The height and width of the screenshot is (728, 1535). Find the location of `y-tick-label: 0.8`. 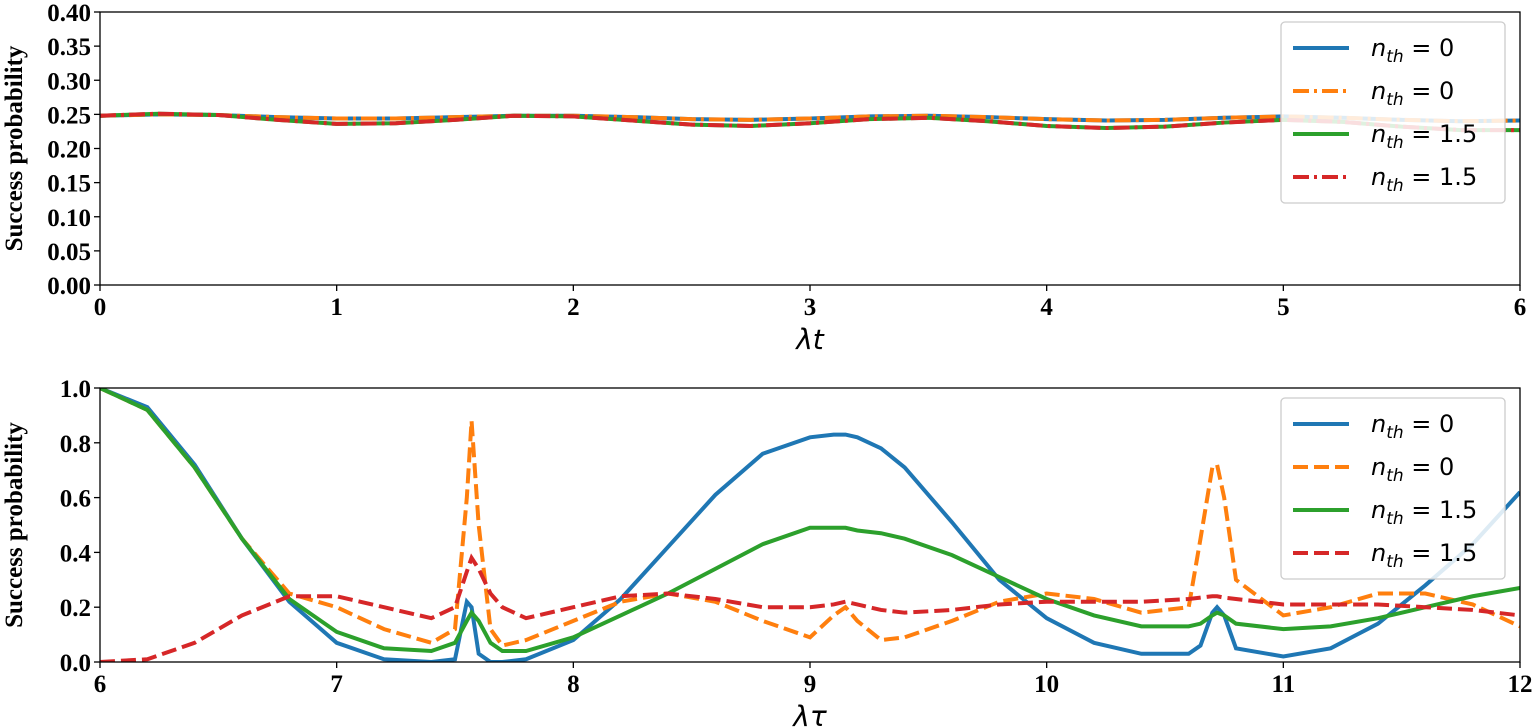

y-tick-label: 0.8 is located at coordinates (75, 444).